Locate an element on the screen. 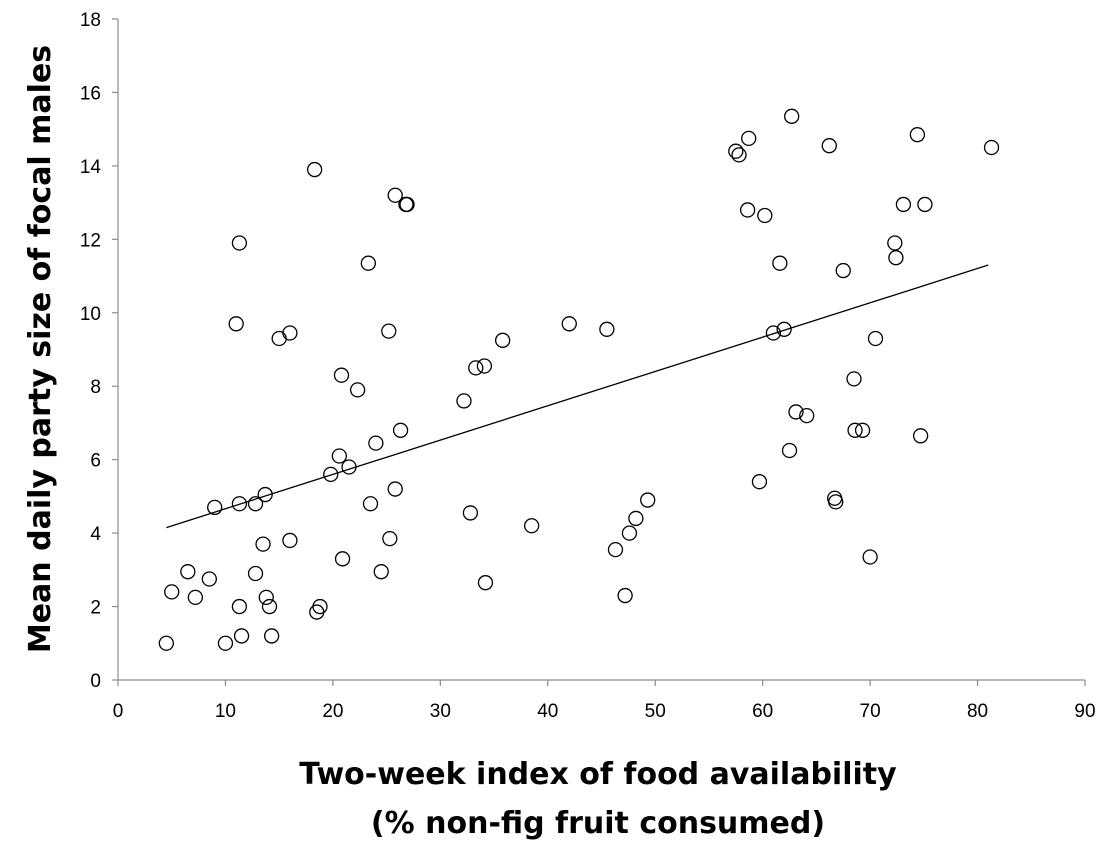  y-tick-label: 18 is located at coordinates (90, 20).